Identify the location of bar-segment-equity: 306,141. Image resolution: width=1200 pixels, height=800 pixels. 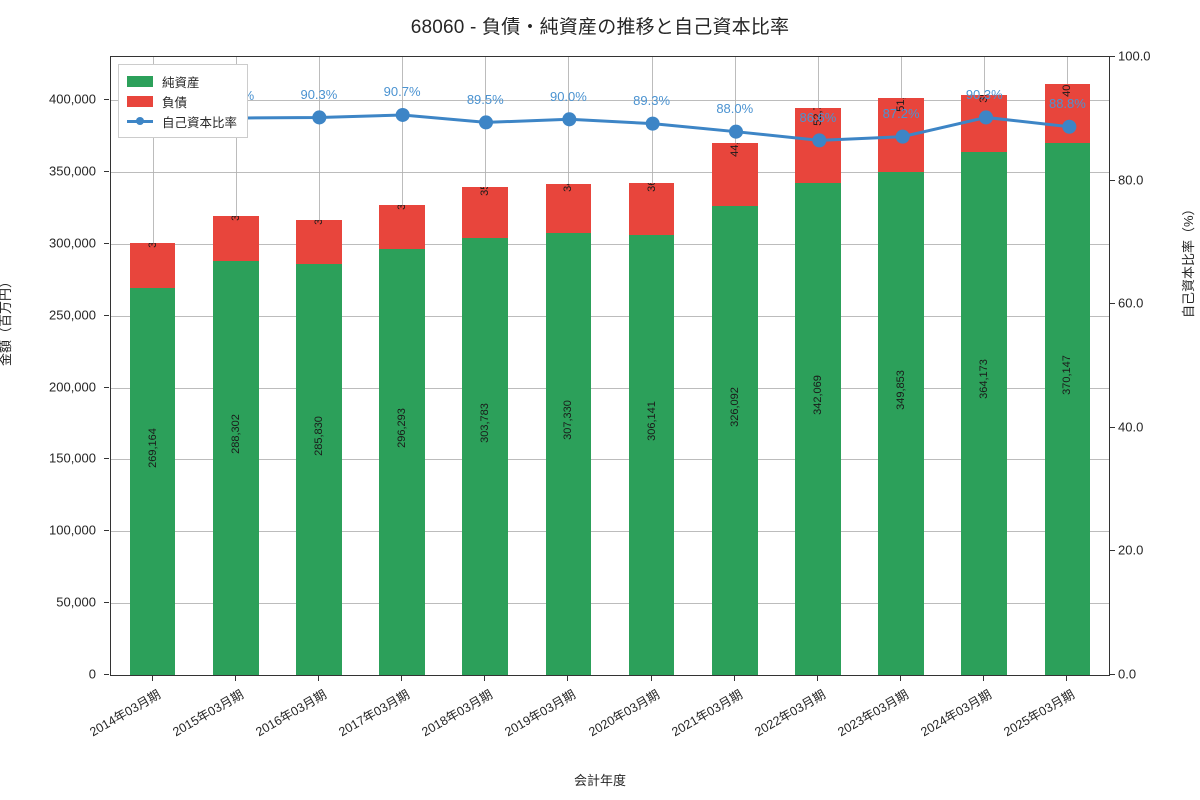
(651, 455).